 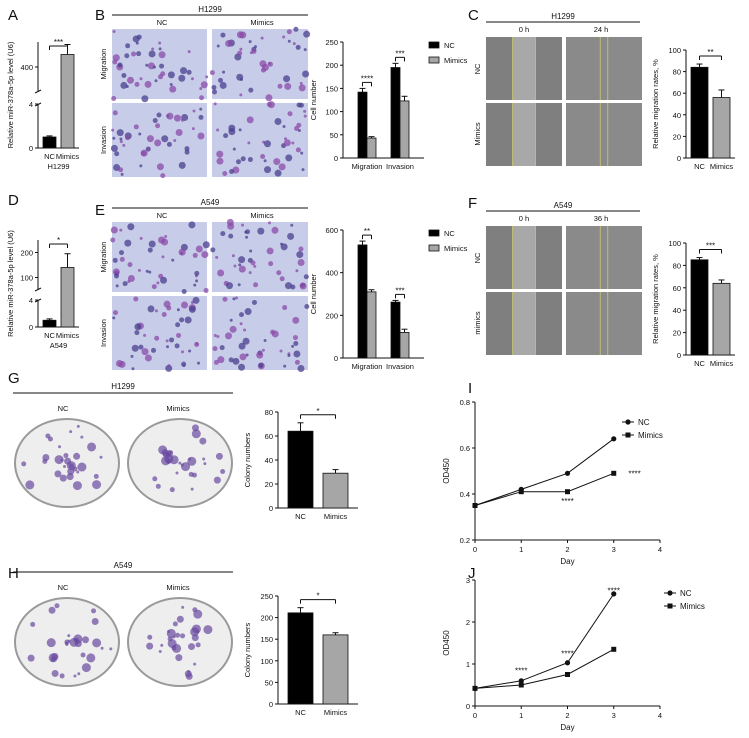 I want to click on panel-c-mimics-t-image, so click(x=604, y=134).